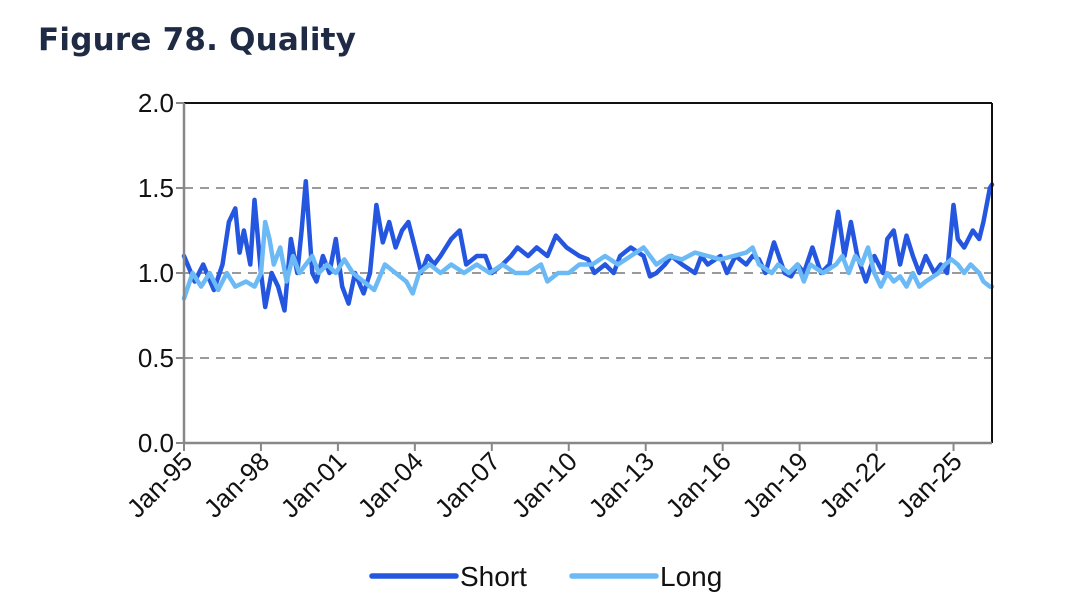 The image size is (1068, 608). I want to click on x-tick-label: Jan-13, so click(621, 484).